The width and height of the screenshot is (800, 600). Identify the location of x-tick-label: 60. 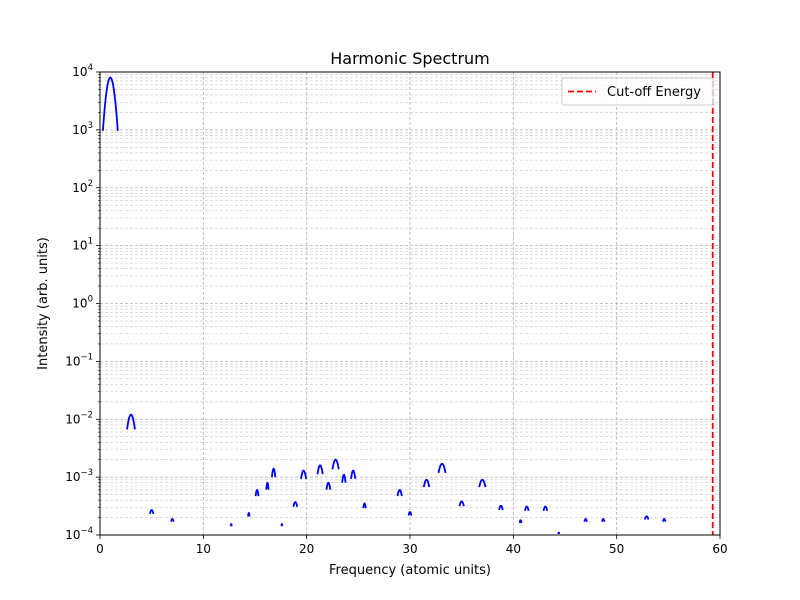
(719, 549).